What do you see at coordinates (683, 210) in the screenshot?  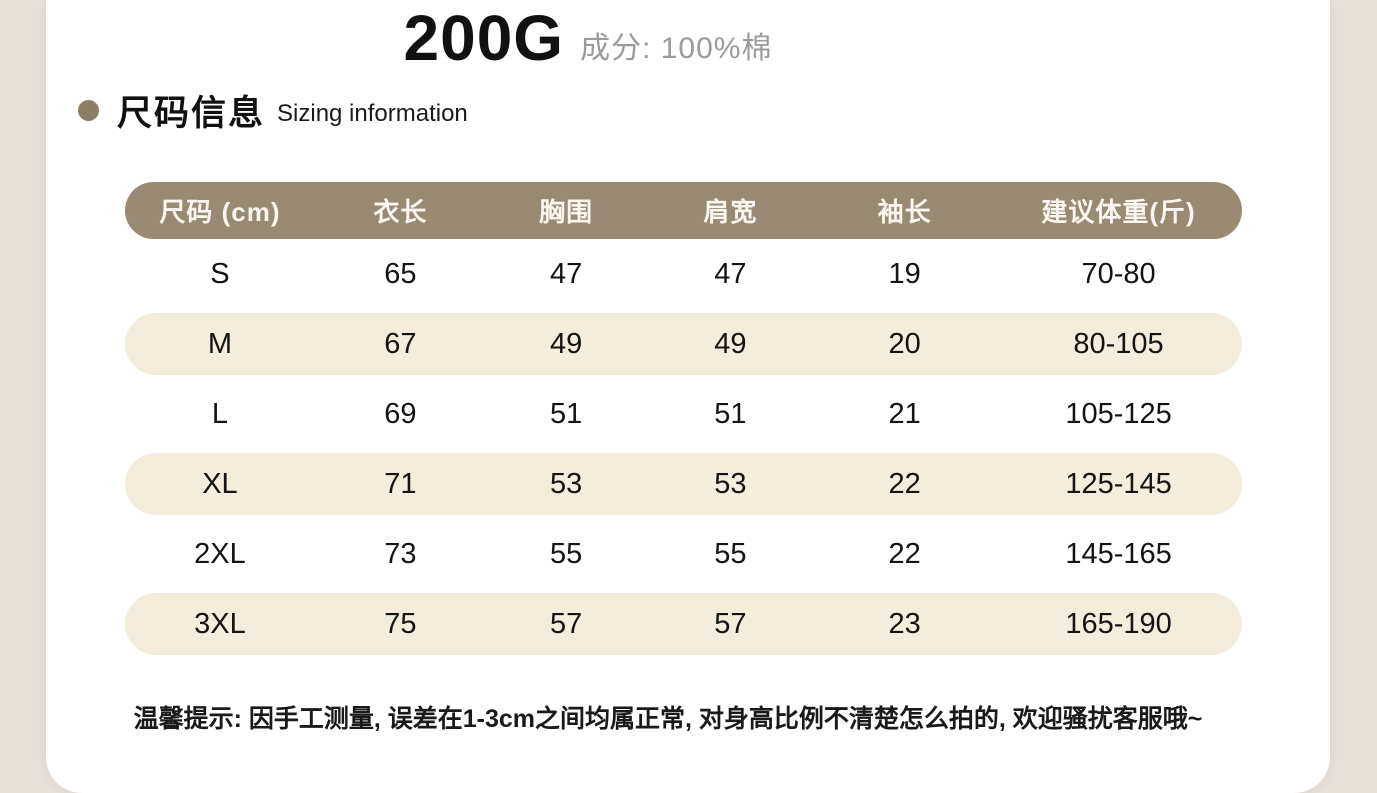 I see `table-header-row: 尺码 (cm) 衣长 胸围 肩宽 袖长 建议体重(斤)` at bounding box center [683, 210].